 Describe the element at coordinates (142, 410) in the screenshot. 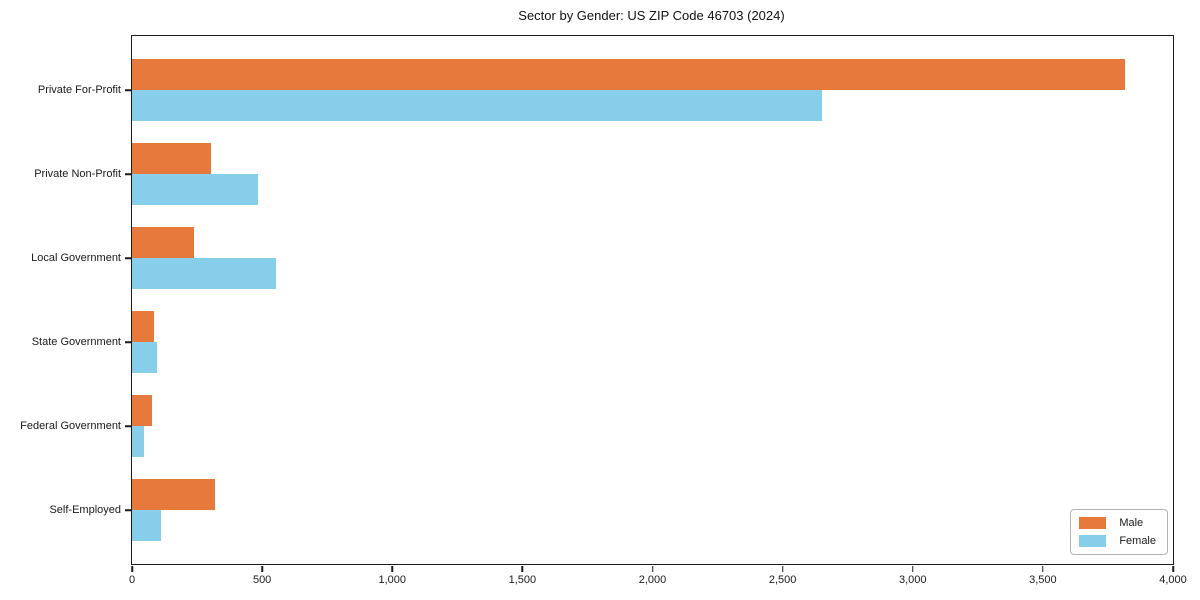

I see `bar-male-federal-government` at that location.